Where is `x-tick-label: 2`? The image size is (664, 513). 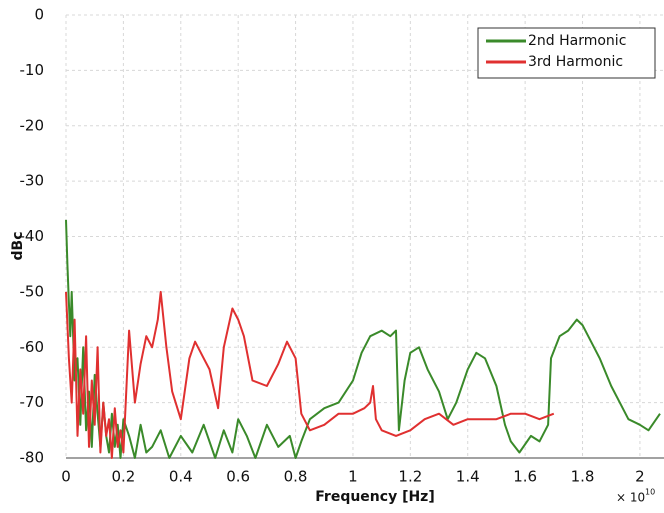
x-tick-label: 2 is located at coordinates (640, 477).